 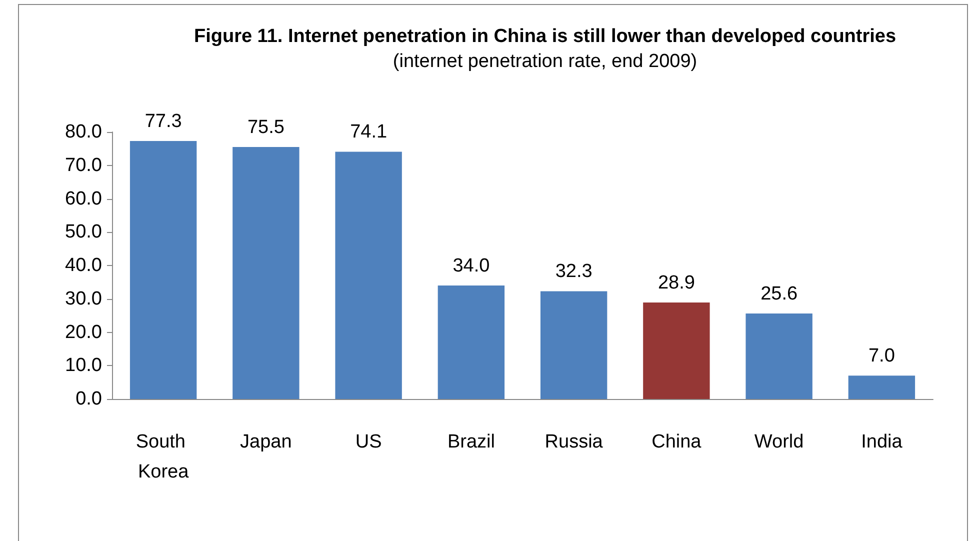 What do you see at coordinates (83, 365) in the screenshot?
I see `y-tick-label: 10.0` at bounding box center [83, 365].